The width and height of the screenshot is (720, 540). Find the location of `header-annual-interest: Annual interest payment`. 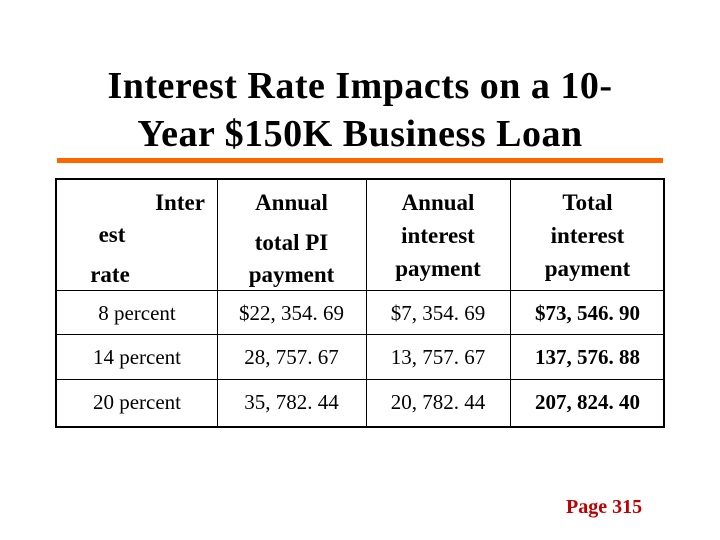

header-annual-interest: Annual interest payment is located at coordinates (438, 235).